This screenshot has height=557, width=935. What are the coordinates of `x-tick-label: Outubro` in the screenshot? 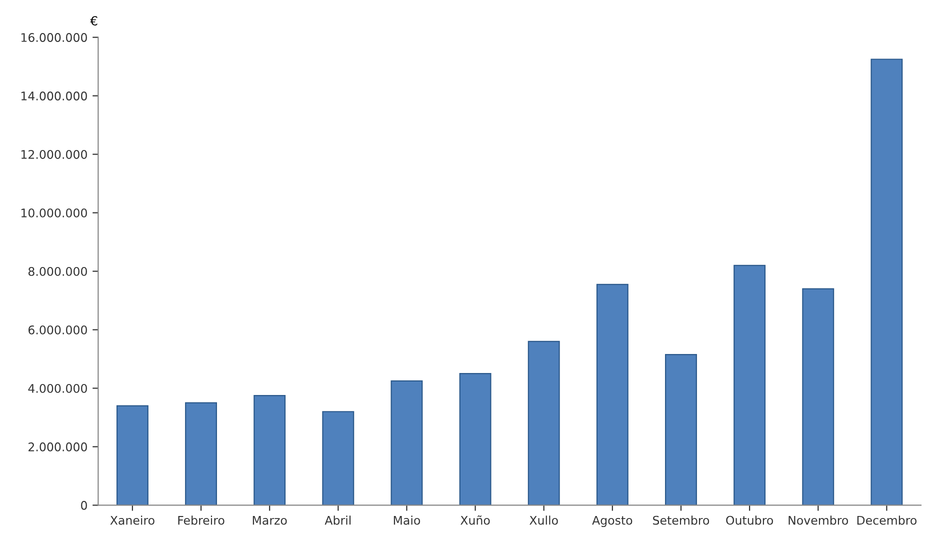 It's located at (750, 520).